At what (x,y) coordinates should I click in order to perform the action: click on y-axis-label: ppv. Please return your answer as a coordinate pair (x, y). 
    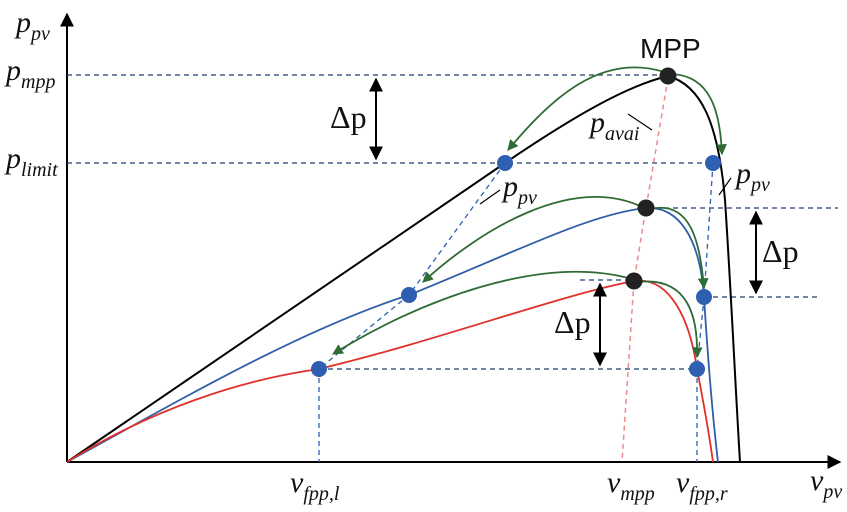
    Looking at the image, I should click on (32, 25).